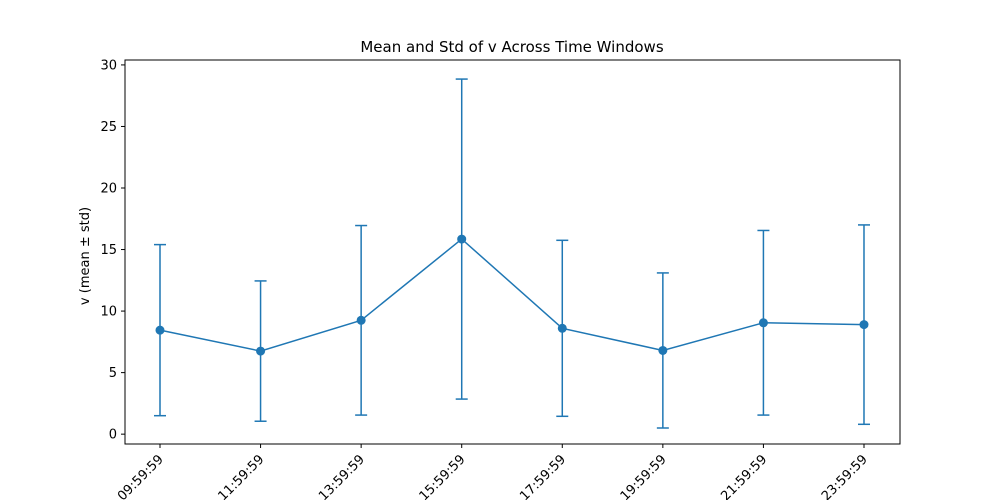  Describe the element at coordinates (845, 476) in the screenshot. I see `x-tick-label: 23:59:59` at that location.